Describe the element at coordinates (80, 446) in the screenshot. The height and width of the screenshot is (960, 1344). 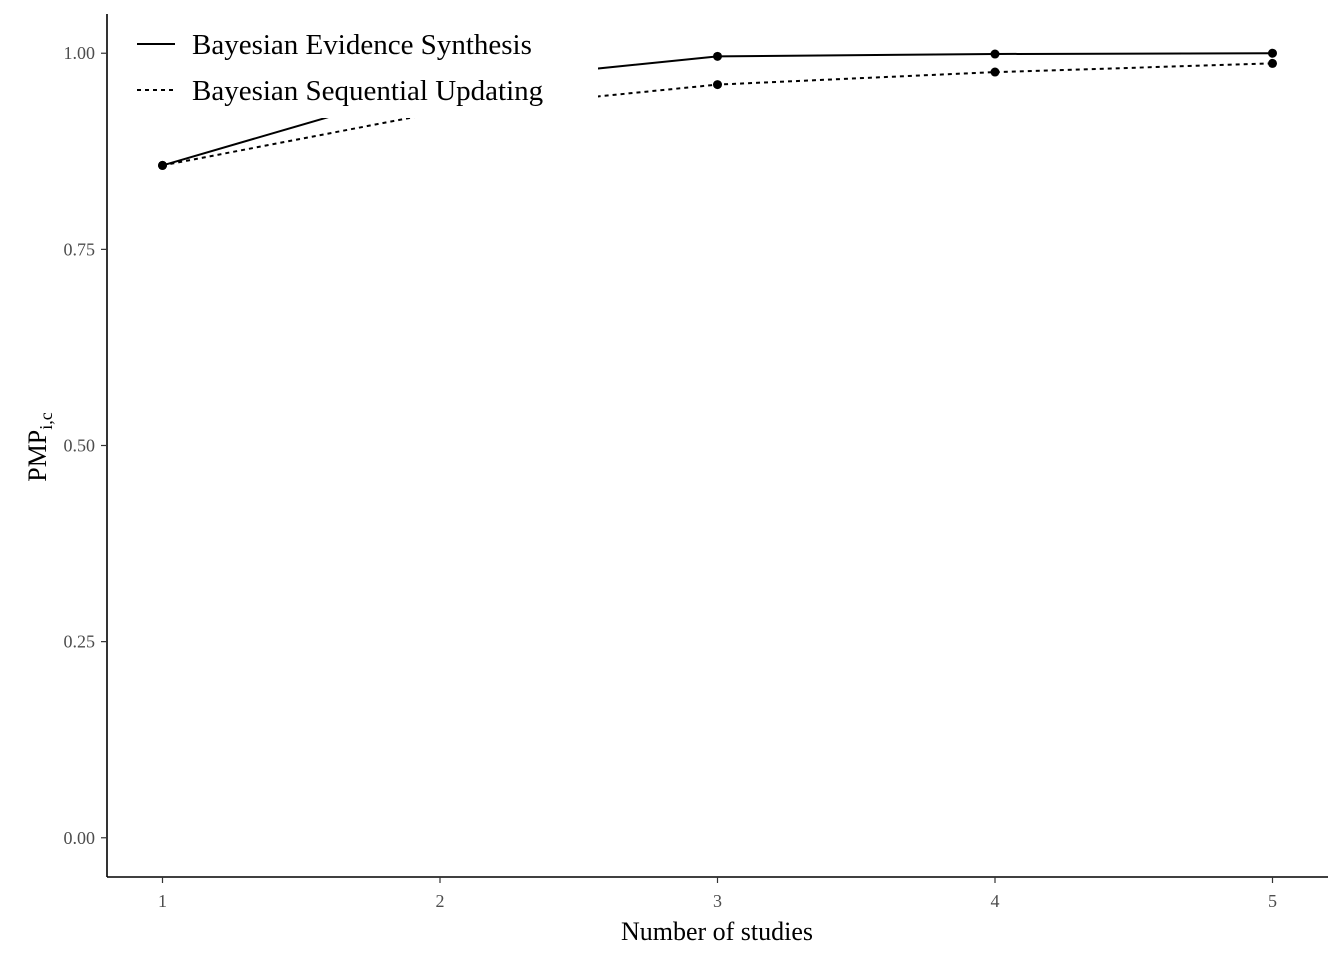
I see `y-tick-label: 0.50` at that location.